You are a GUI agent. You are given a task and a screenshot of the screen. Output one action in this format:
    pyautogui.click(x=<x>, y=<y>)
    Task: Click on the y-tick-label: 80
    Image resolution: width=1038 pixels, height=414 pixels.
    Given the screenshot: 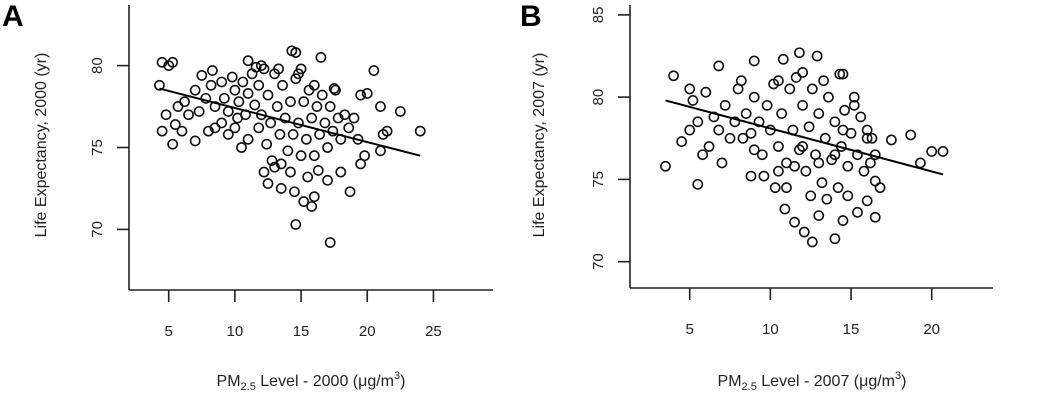 What is the action you would take?
    pyautogui.click(x=97, y=65)
    